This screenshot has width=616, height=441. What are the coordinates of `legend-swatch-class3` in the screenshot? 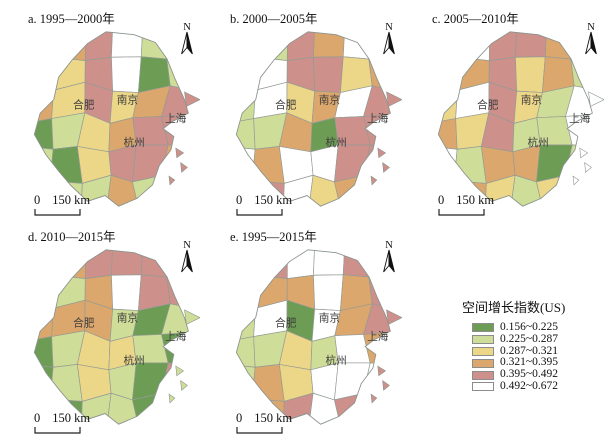 It's located at (483, 351).